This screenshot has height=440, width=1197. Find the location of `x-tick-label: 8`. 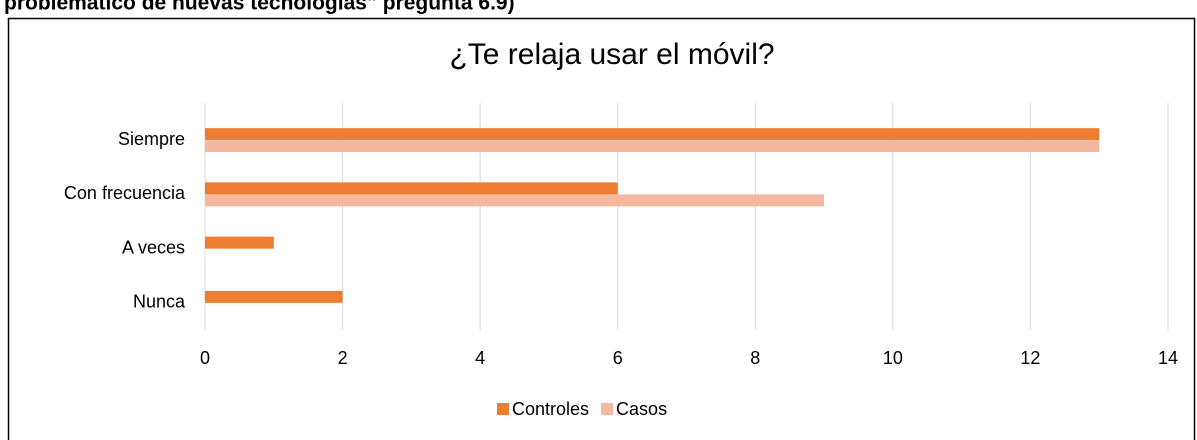

x-tick-label: 8 is located at coordinates (755, 358).